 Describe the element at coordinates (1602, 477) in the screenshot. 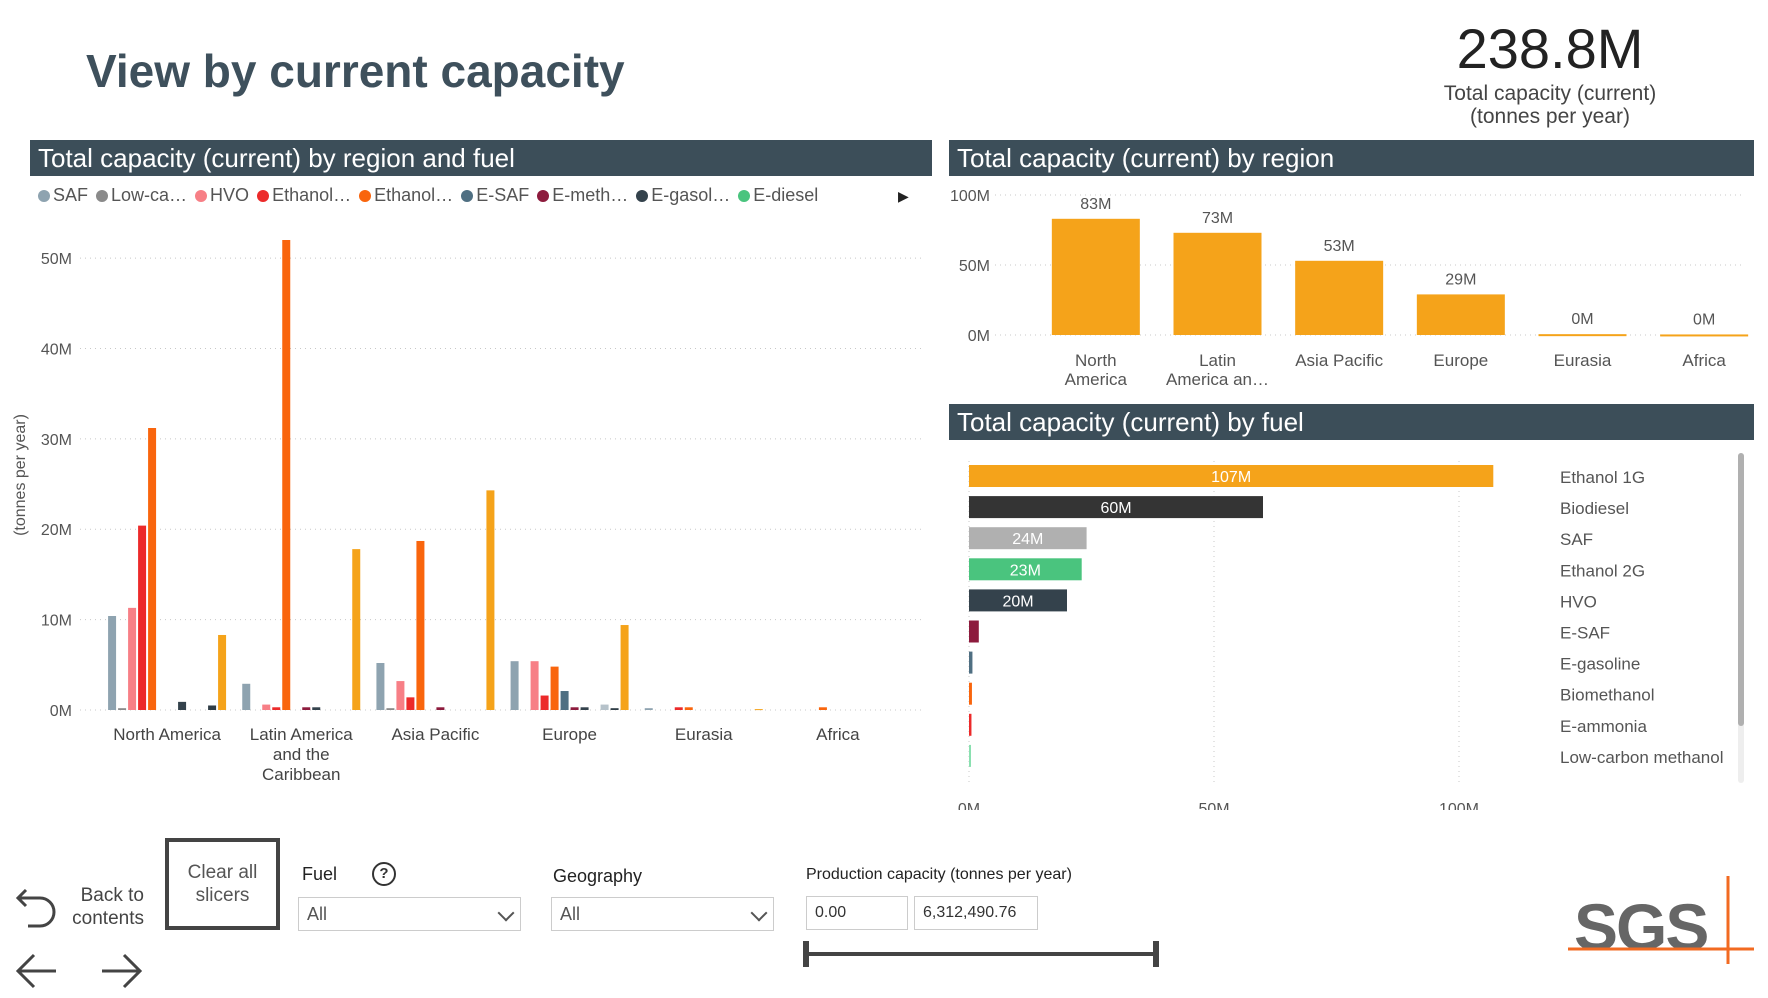

I see `y-category-label: Ethanol 1G` at that location.